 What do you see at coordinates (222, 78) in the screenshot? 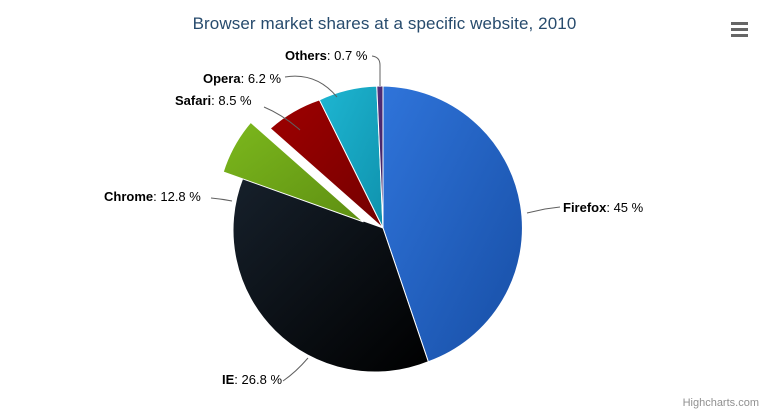
I see `data-label-opera-name: Opera` at bounding box center [222, 78].